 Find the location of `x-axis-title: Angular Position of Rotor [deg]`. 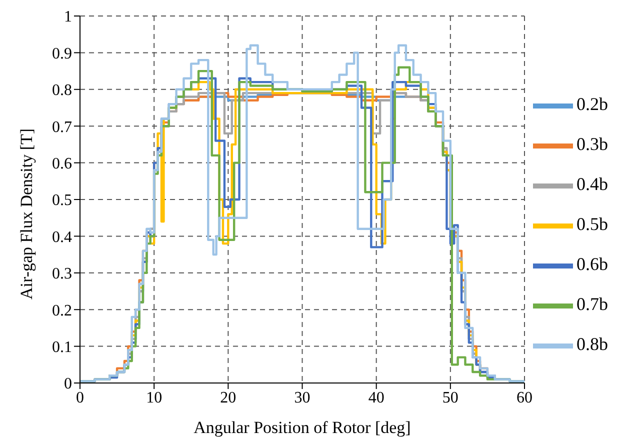

x-axis-title: Angular Position of Rotor [deg] is located at coordinates (302, 427).